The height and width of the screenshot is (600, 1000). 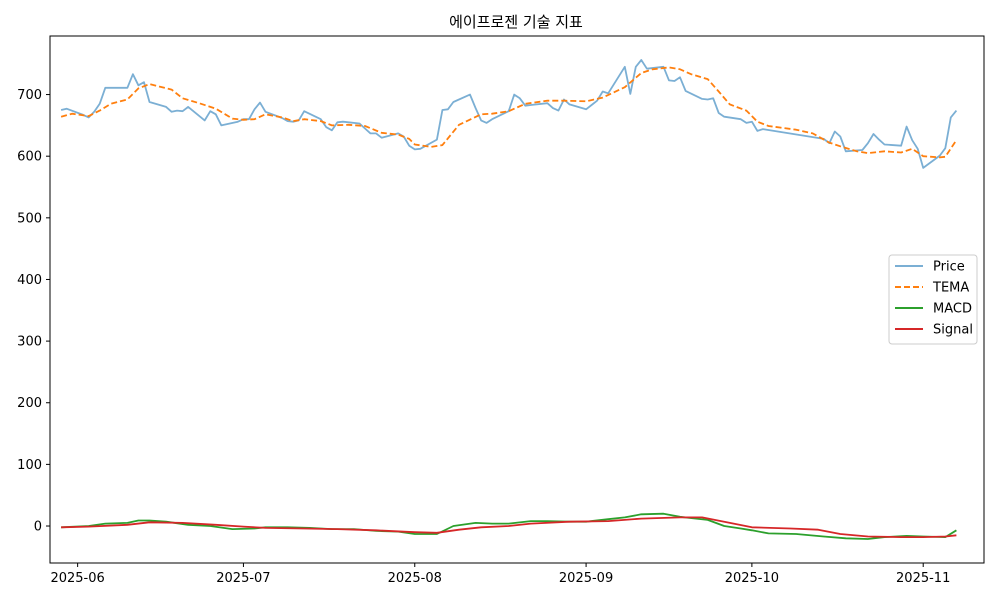 I want to click on legend-label-signal: Signal, so click(x=953, y=330).